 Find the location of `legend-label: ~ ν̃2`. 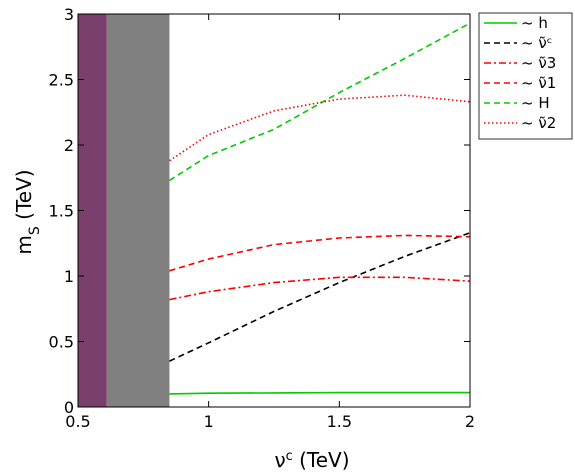

legend-label: ~ ν̃2 is located at coordinates (538, 123).